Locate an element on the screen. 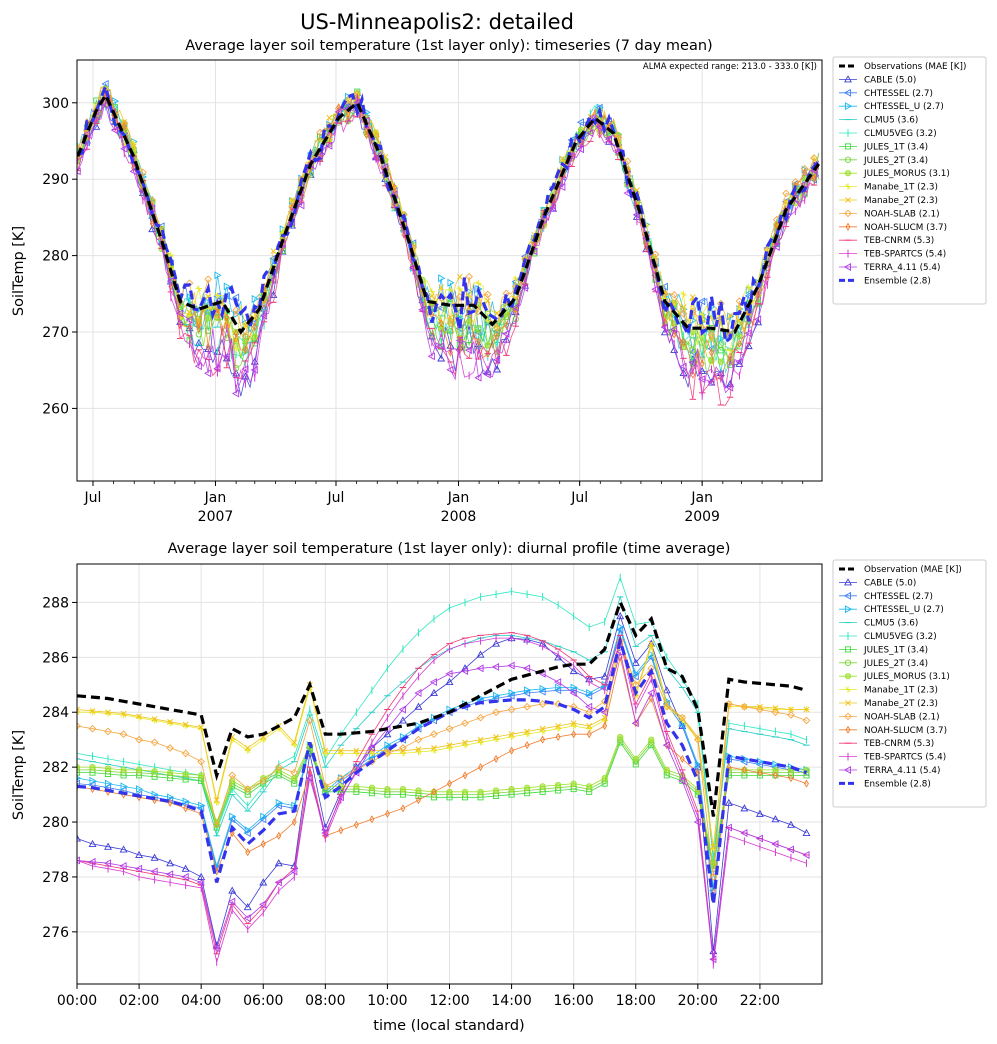 The image size is (997, 1044). legend-jules-2t-3-4-label: JULES_2T (3.4) is located at coordinates (895, 161).